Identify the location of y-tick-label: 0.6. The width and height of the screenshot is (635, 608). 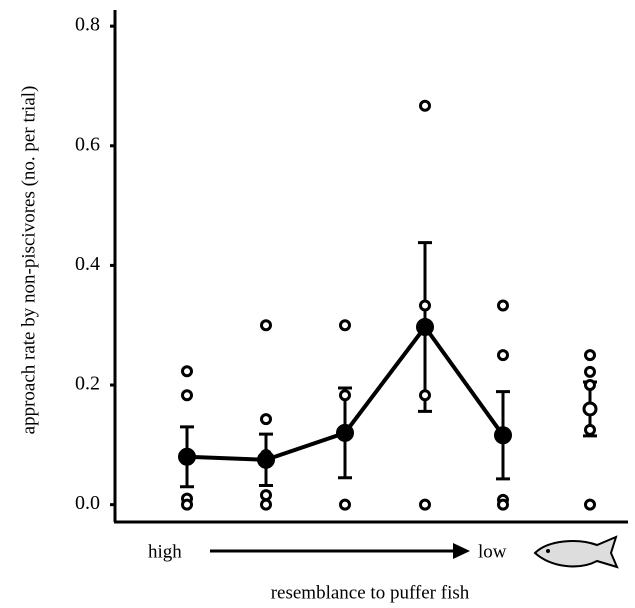
(87, 144).